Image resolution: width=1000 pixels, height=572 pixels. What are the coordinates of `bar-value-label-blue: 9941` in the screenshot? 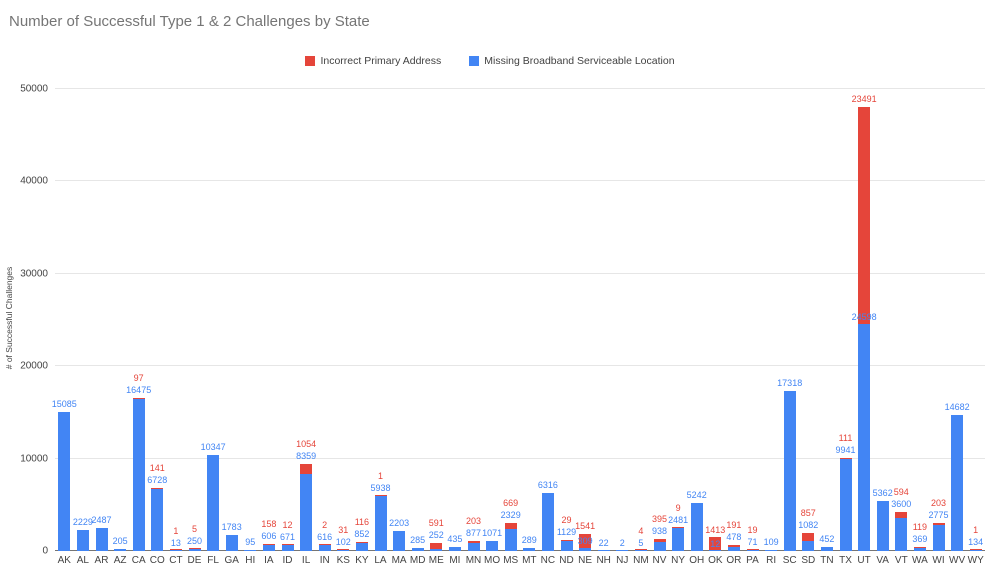 It's located at (845, 450).